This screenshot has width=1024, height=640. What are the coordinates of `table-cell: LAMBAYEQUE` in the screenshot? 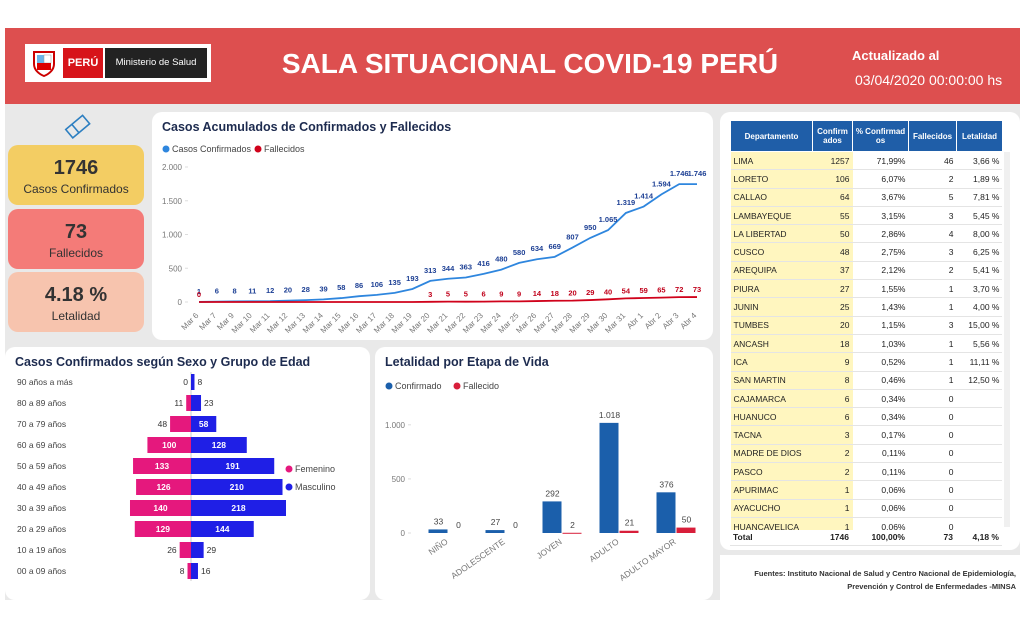 It's located at (771, 216).